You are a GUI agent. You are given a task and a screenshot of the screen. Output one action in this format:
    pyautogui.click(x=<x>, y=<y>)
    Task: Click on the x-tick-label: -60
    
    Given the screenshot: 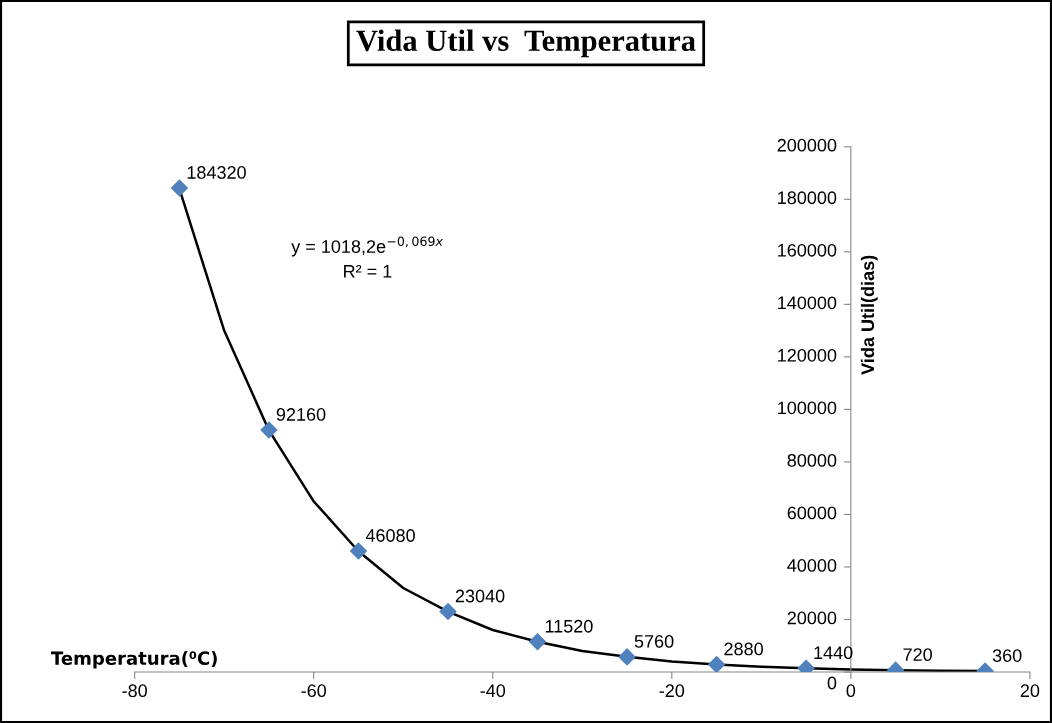 What is the action you would take?
    pyautogui.click(x=314, y=691)
    